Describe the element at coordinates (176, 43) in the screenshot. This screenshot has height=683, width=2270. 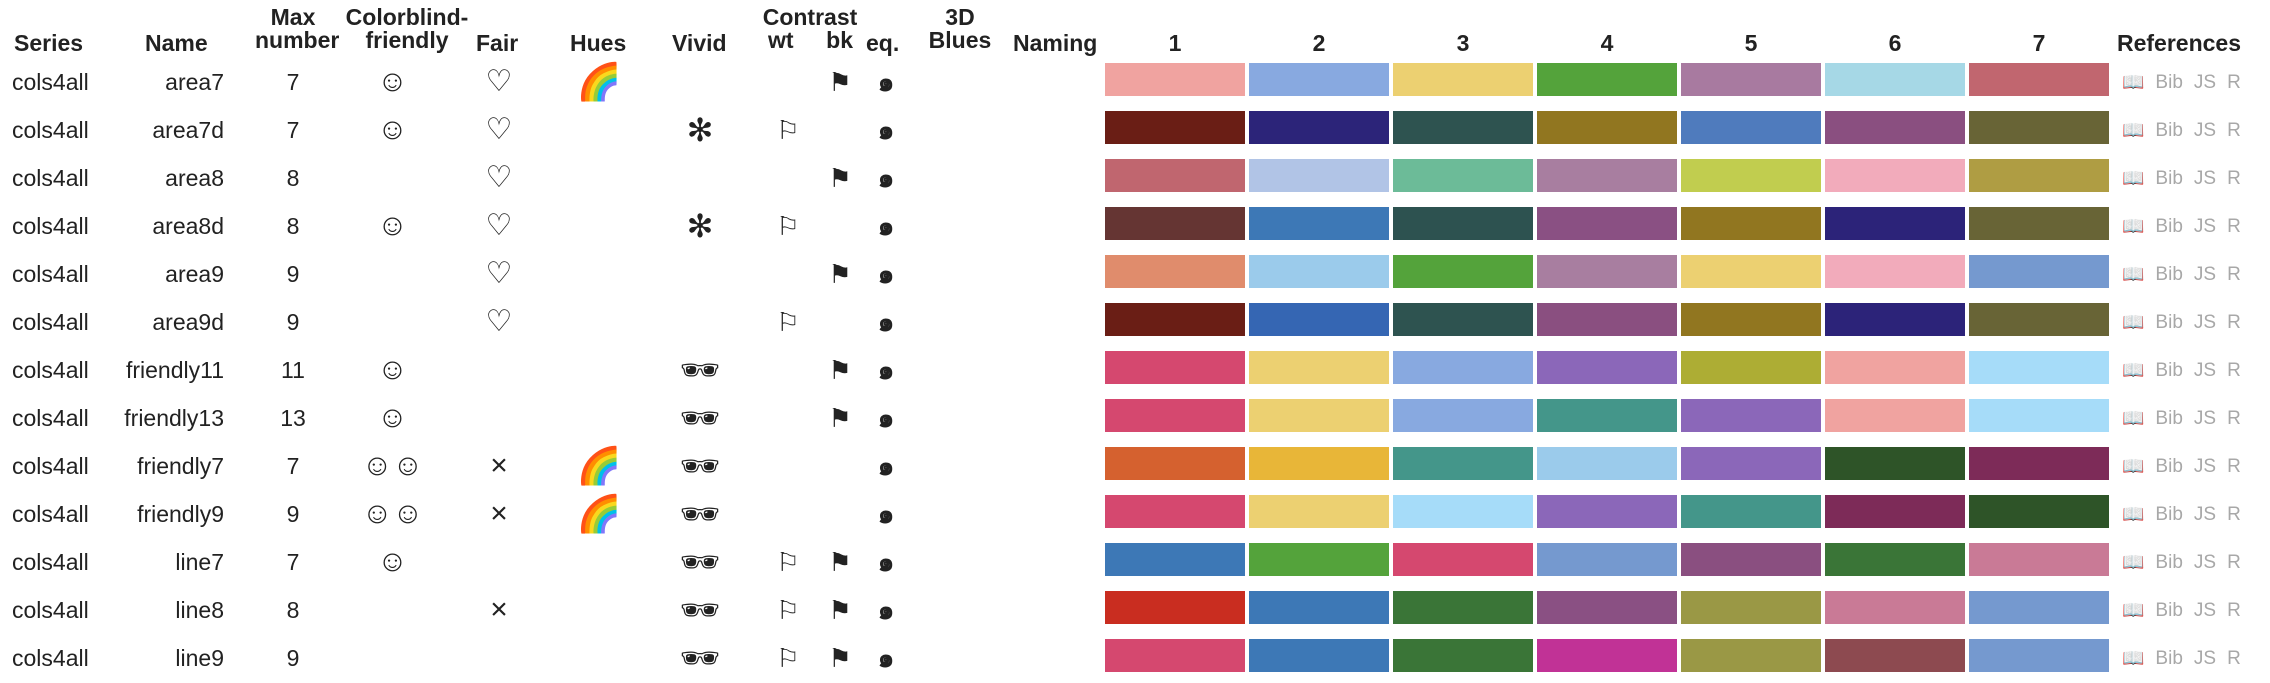
I see `header-name: Name` at that location.